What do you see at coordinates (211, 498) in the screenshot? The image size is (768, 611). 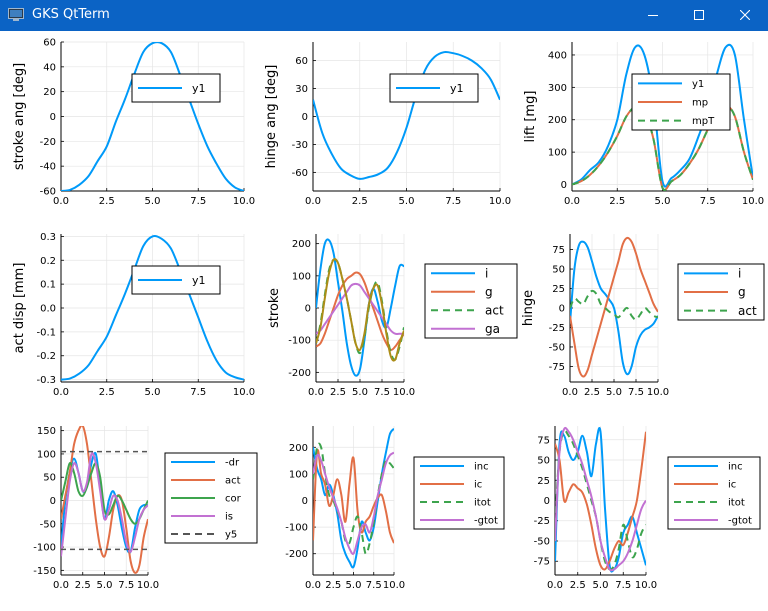 I see `legend-forces: -dr act cor is y5` at bounding box center [211, 498].